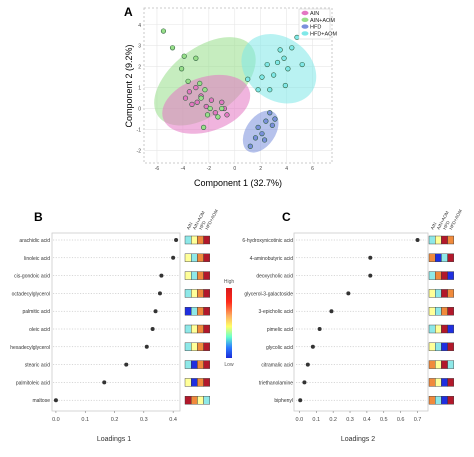 This screenshot has height=457, width=474. I want to click on pca-legend-label: AIN, so click(314, 14).